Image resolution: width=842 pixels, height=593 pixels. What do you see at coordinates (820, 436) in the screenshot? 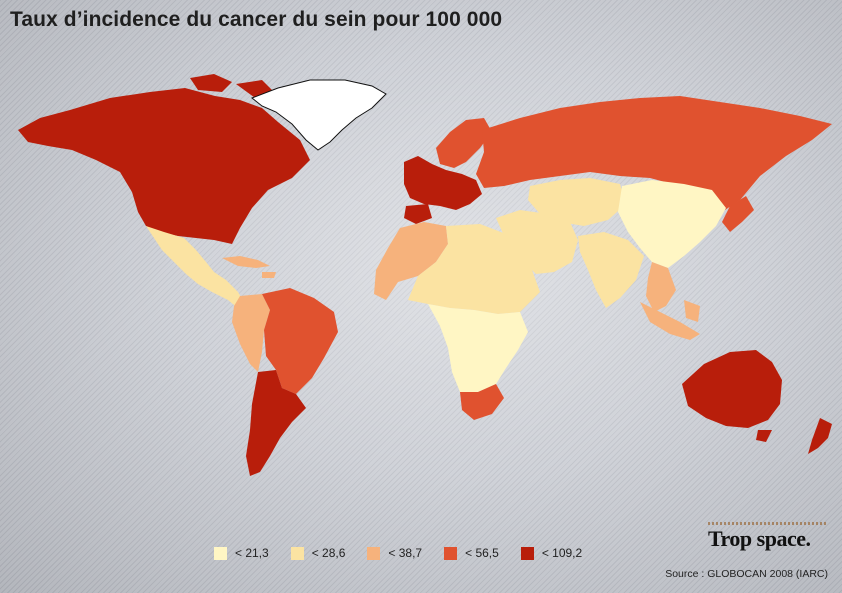
I see `region-new-zealand` at bounding box center [820, 436].